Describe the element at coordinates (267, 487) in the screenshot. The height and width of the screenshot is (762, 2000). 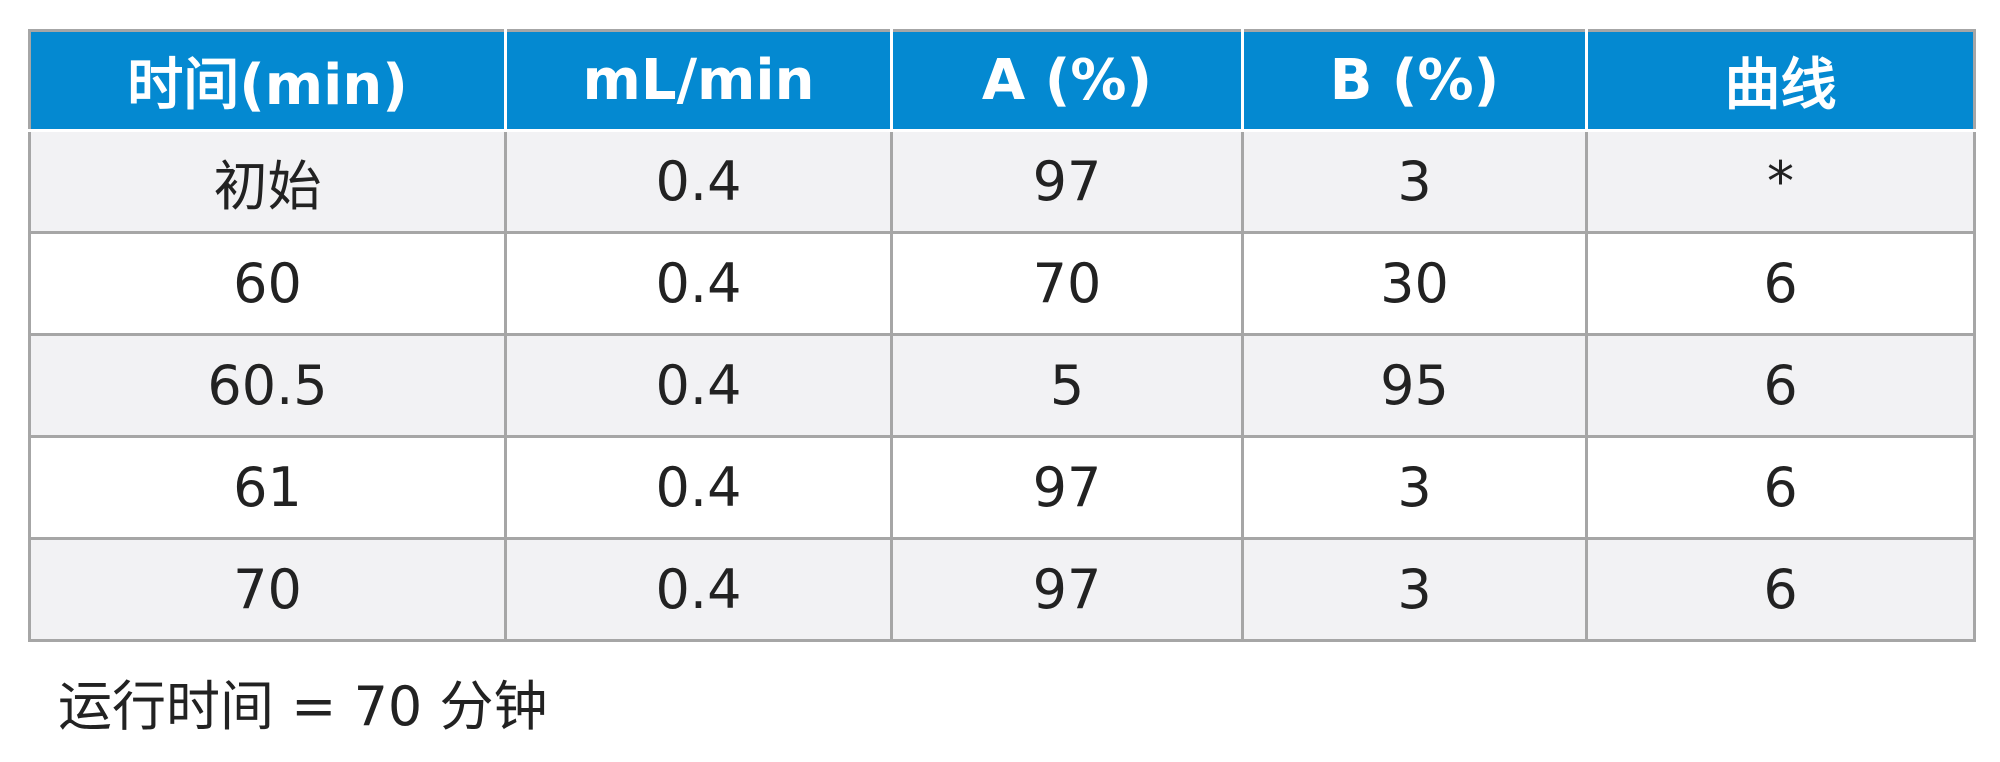
I see `cell-time: 61` at that location.